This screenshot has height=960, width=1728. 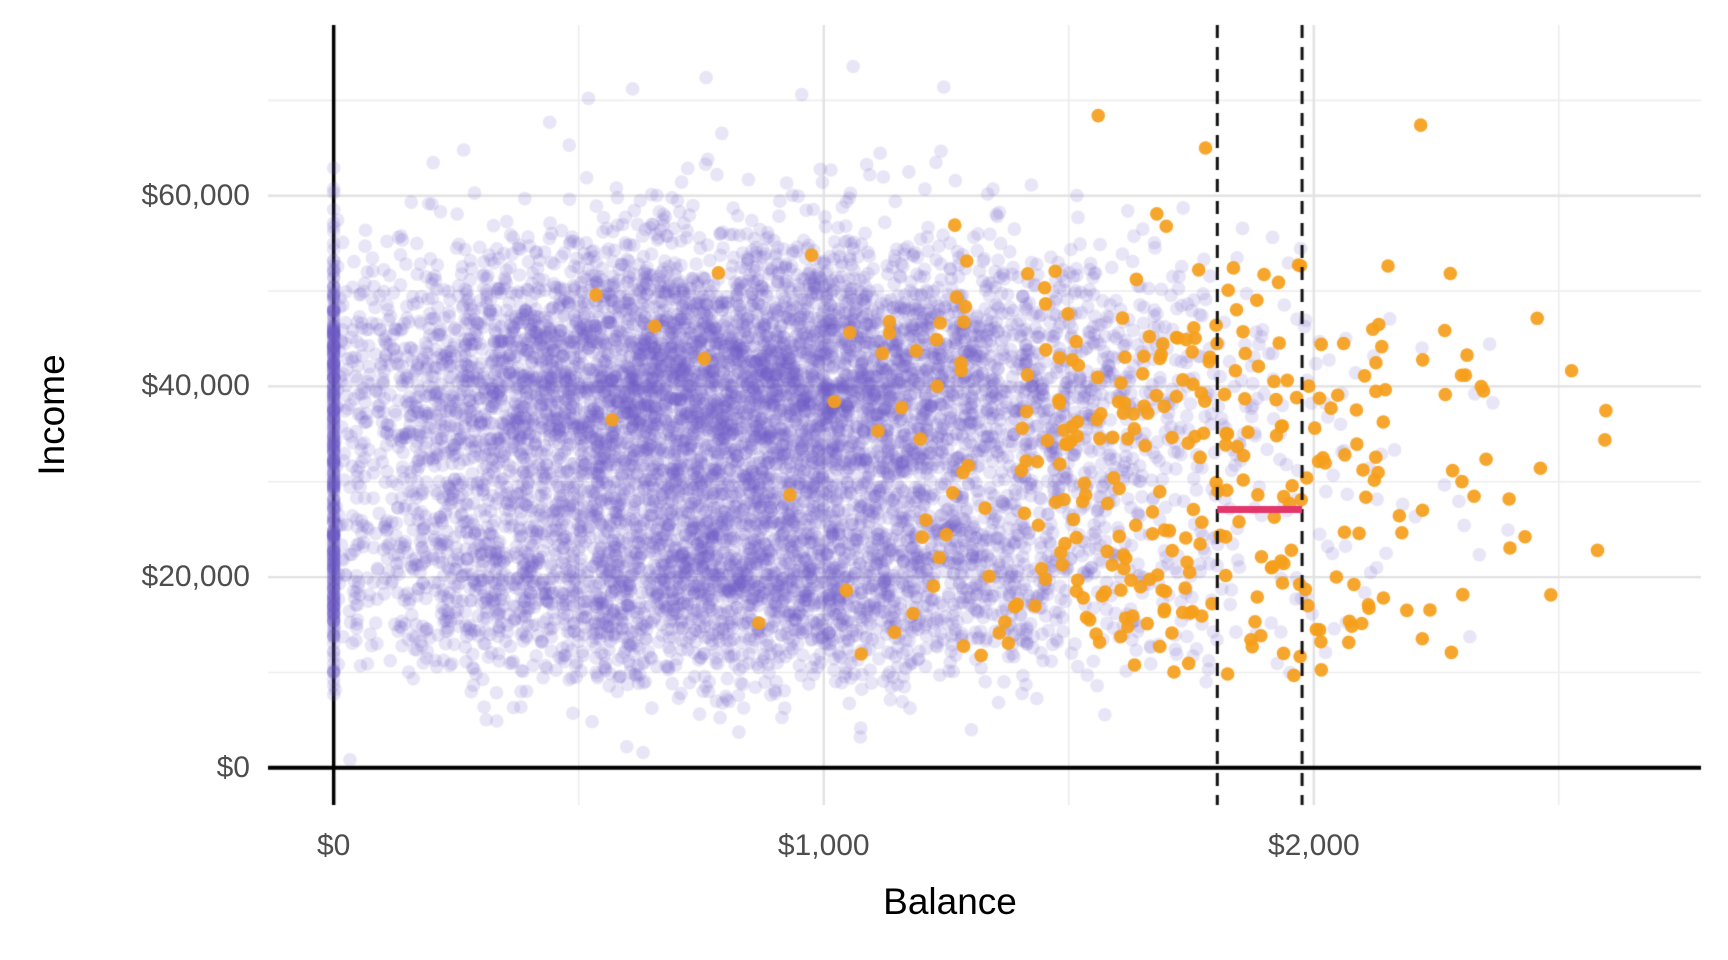 I want to click on y-tick-label: $0, so click(x=233, y=767).